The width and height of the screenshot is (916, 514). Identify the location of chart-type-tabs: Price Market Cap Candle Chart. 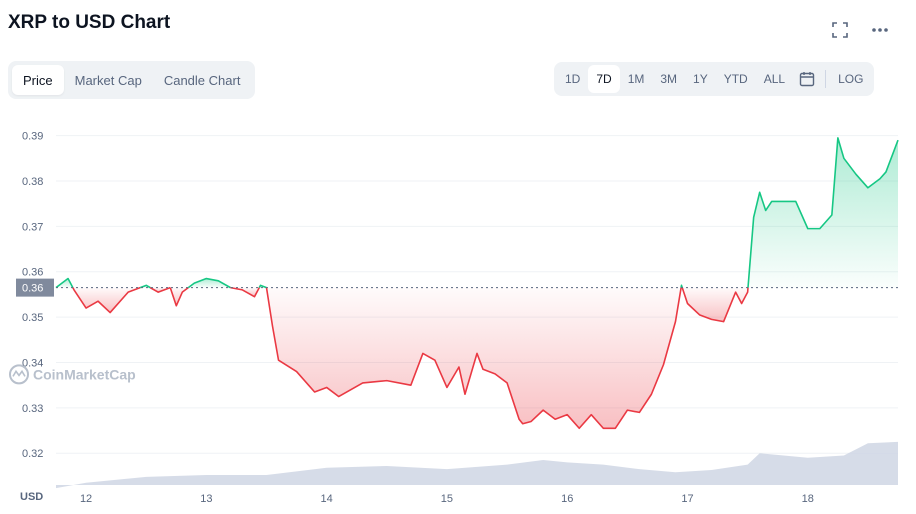
(132, 80).